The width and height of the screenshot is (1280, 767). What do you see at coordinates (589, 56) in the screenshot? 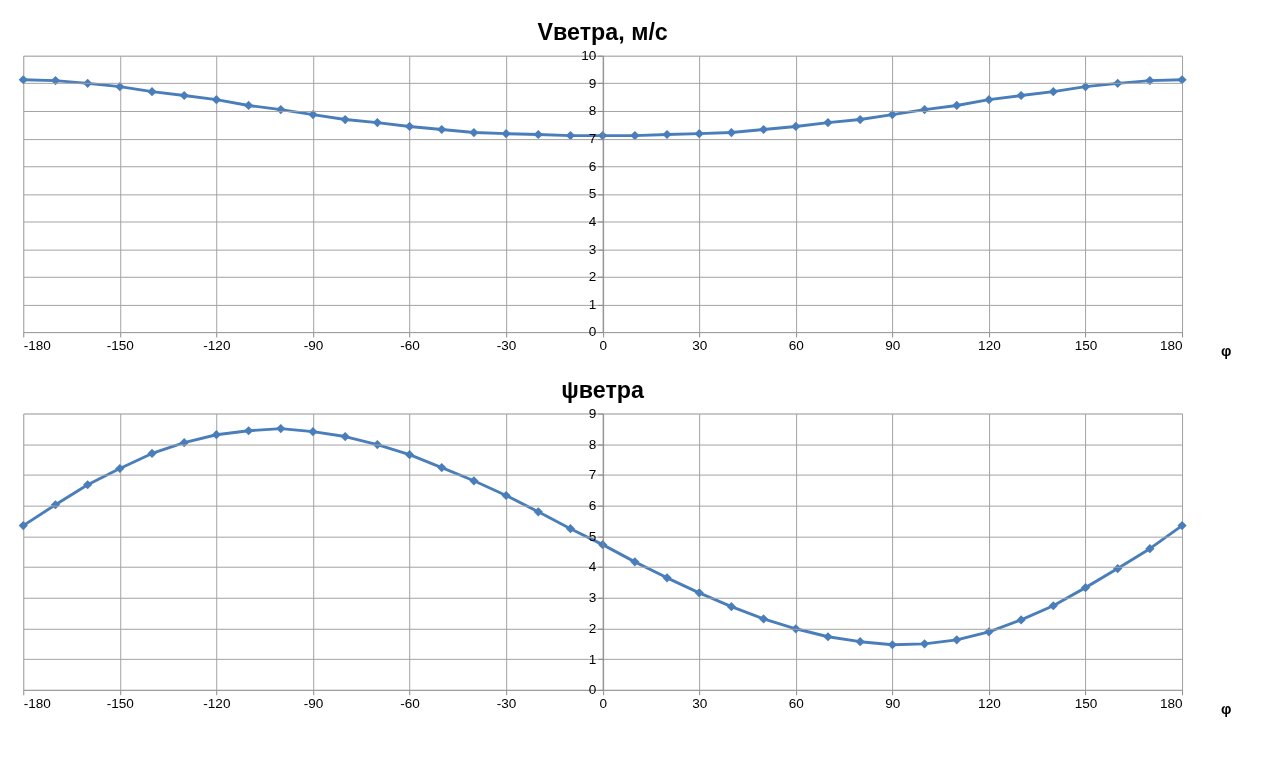
I see `y-tick-label: 10` at bounding box center [589, 56].